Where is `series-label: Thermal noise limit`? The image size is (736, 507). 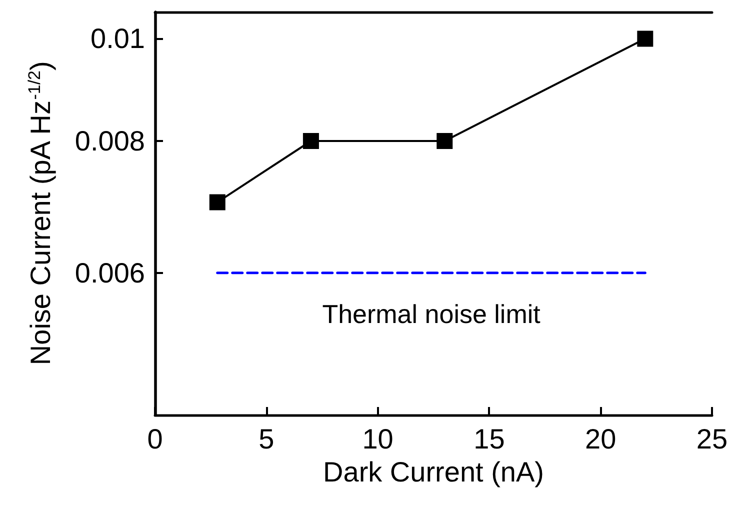
series-label: Thermal noise limit is located at coordinates (432, 313).